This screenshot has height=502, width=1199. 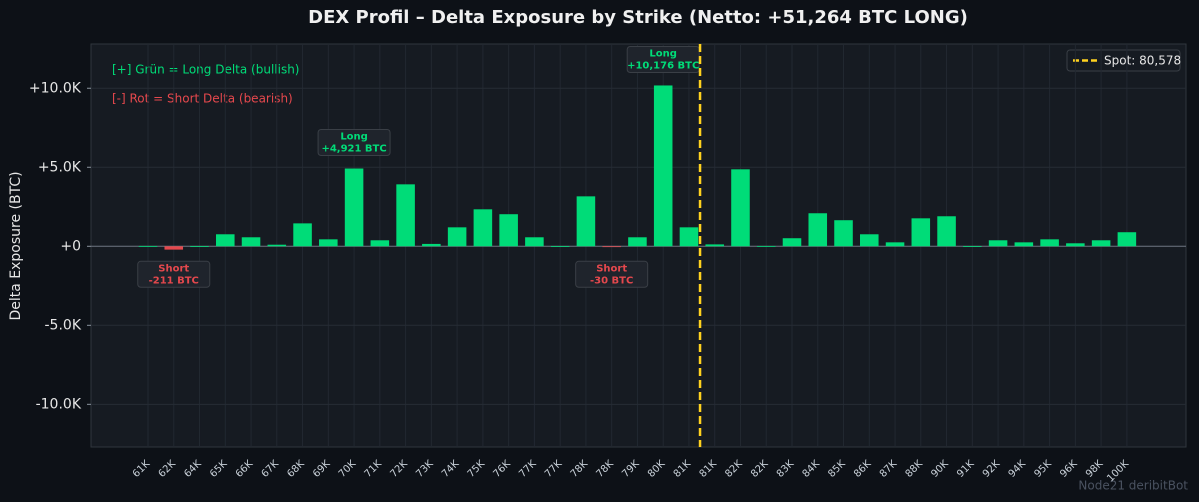 I want to click on value-label: +4,921 BTC, so click(x=353, y=149).